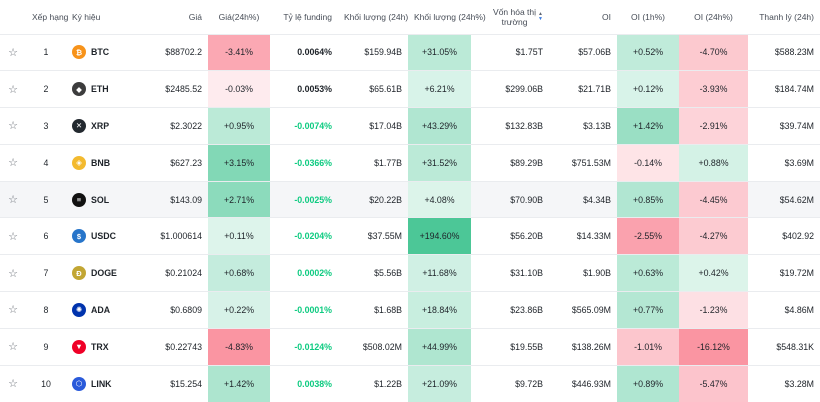 This screenshot has height=402, width=820. Describe the element at coordinates (784, 126) in the screenshot. I see `liquidation-cell: $39.74M` at that location.